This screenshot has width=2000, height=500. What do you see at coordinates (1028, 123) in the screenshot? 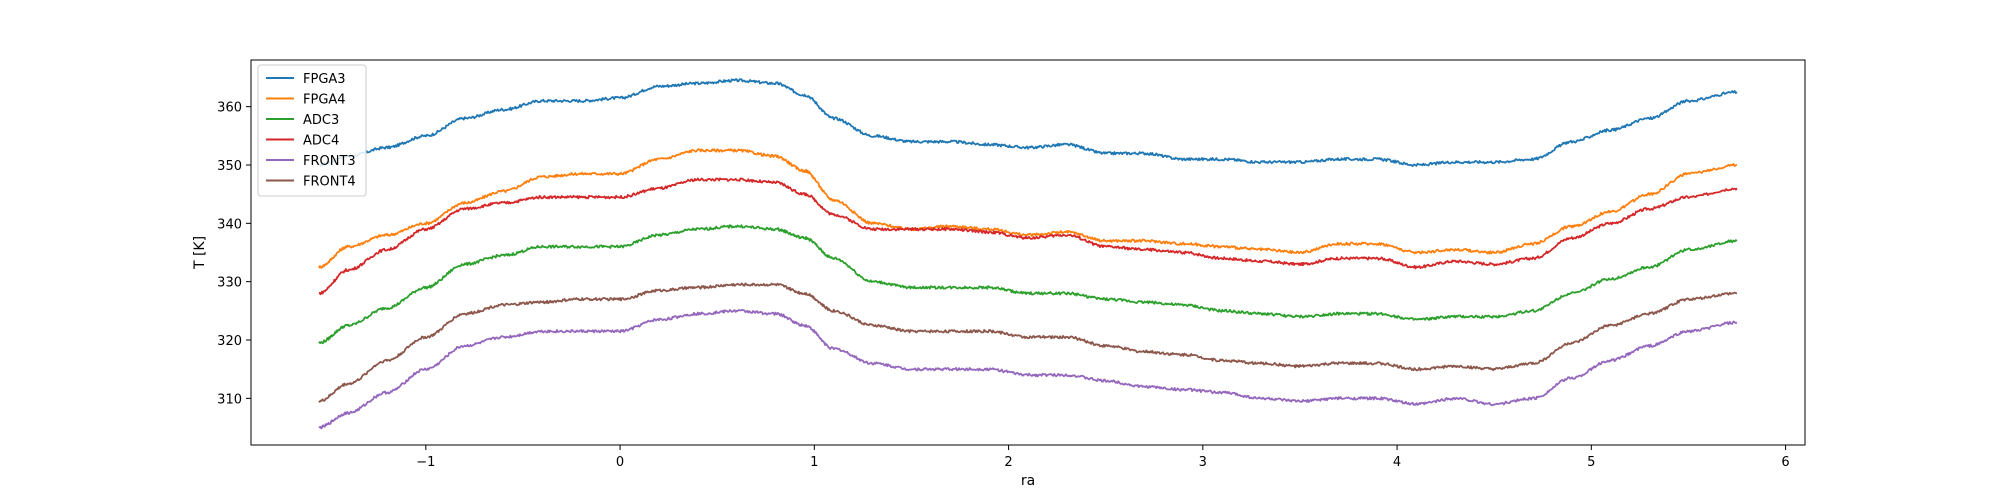
I see `series-line-fpga3` at bounding box center [1028, 123].